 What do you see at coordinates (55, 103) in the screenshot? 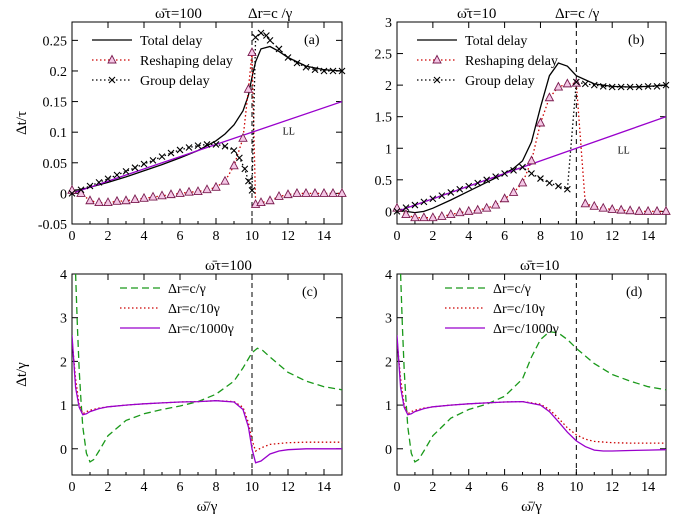
I see `y-tick-label: 0.15` at bounding box center [55, 103].